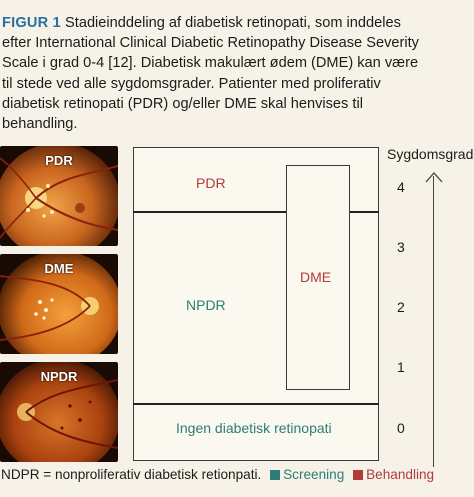 This screenshot has width=474, height=497. Describe the element at coordinates (59, 268) in the screenshot. I see `photo-label-dme: DME` at that location.